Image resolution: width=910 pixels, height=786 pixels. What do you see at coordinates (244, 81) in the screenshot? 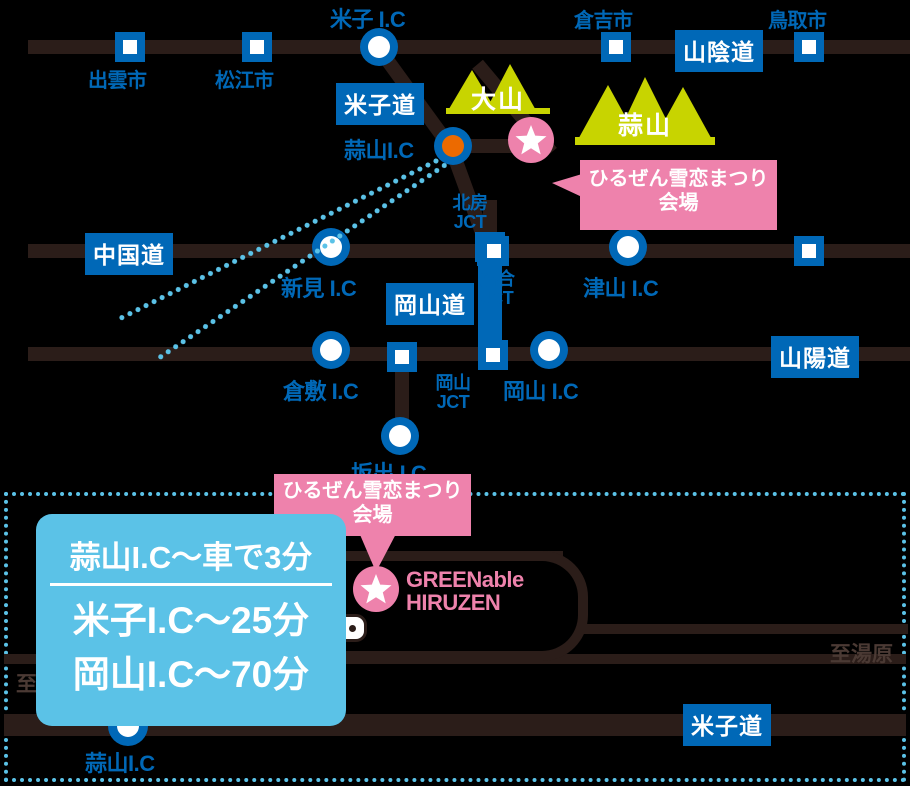
I see `city-label-matsue: 松江市` at bounding box center [244, 81].